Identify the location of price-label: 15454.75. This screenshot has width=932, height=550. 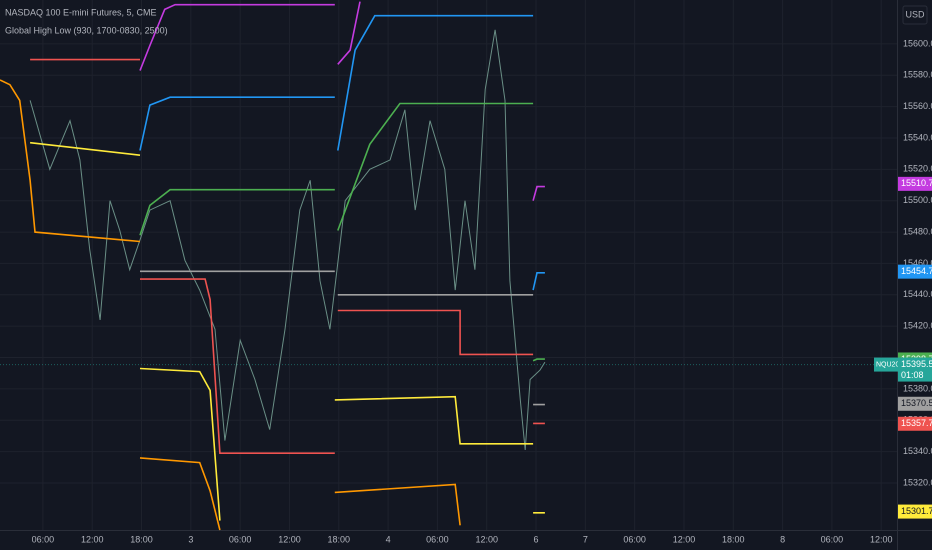
(916, 271).